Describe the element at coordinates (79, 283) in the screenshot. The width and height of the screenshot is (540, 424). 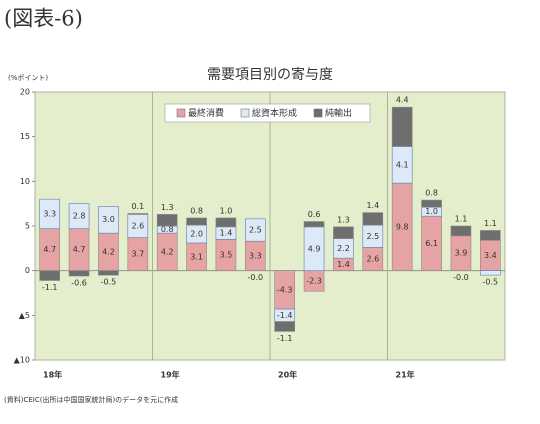
I see `data-label: -0.6` at that location.